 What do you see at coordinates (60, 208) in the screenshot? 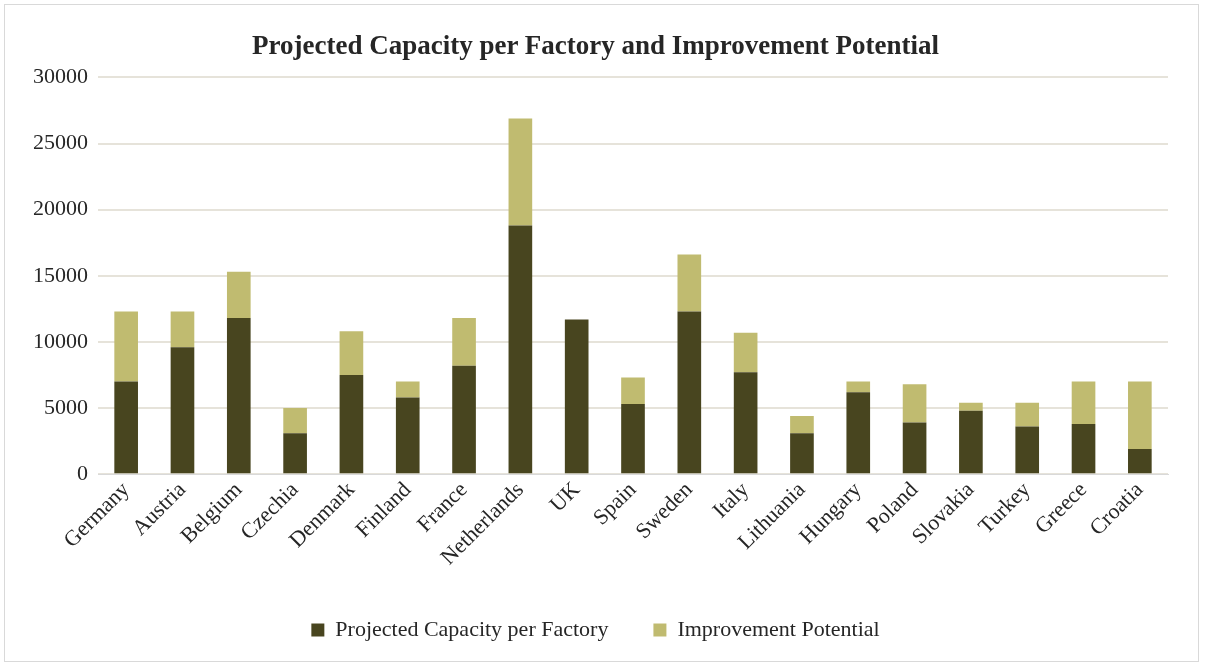
I see `y-tick-label: 20000` at bounding box center [60, 208].